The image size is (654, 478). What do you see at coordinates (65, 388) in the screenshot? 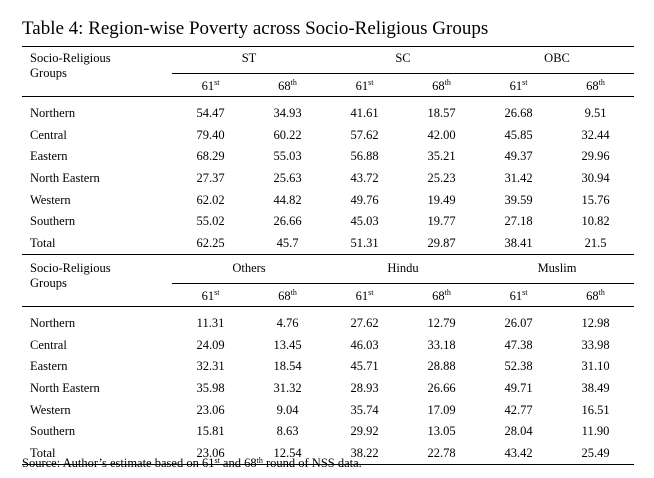
I see `region-label: North Eastern` at bounding box center [65, 388].